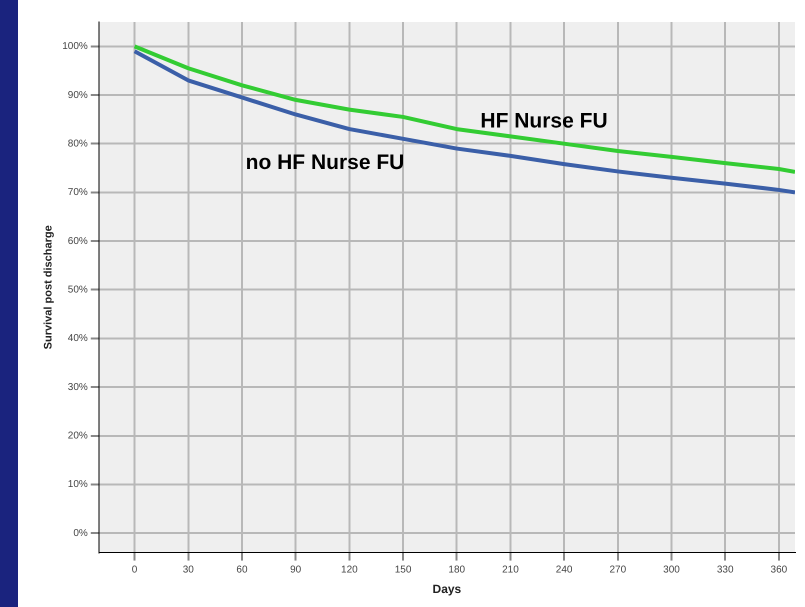  I want to click on series-label: HF Nurse FU, so click(544, 121).